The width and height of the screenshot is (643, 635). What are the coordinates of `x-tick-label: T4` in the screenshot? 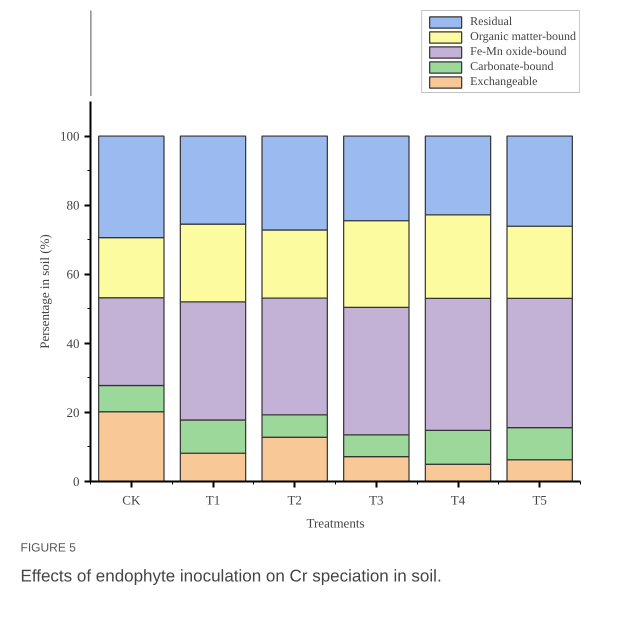 It's located at (458, 500).